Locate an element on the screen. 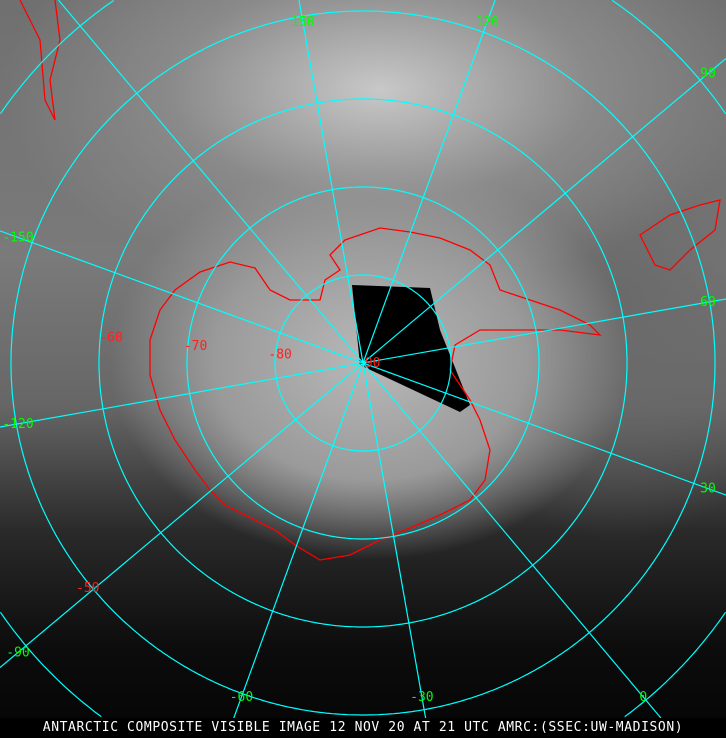  latitude-circle is located at coordinates (363, 363).